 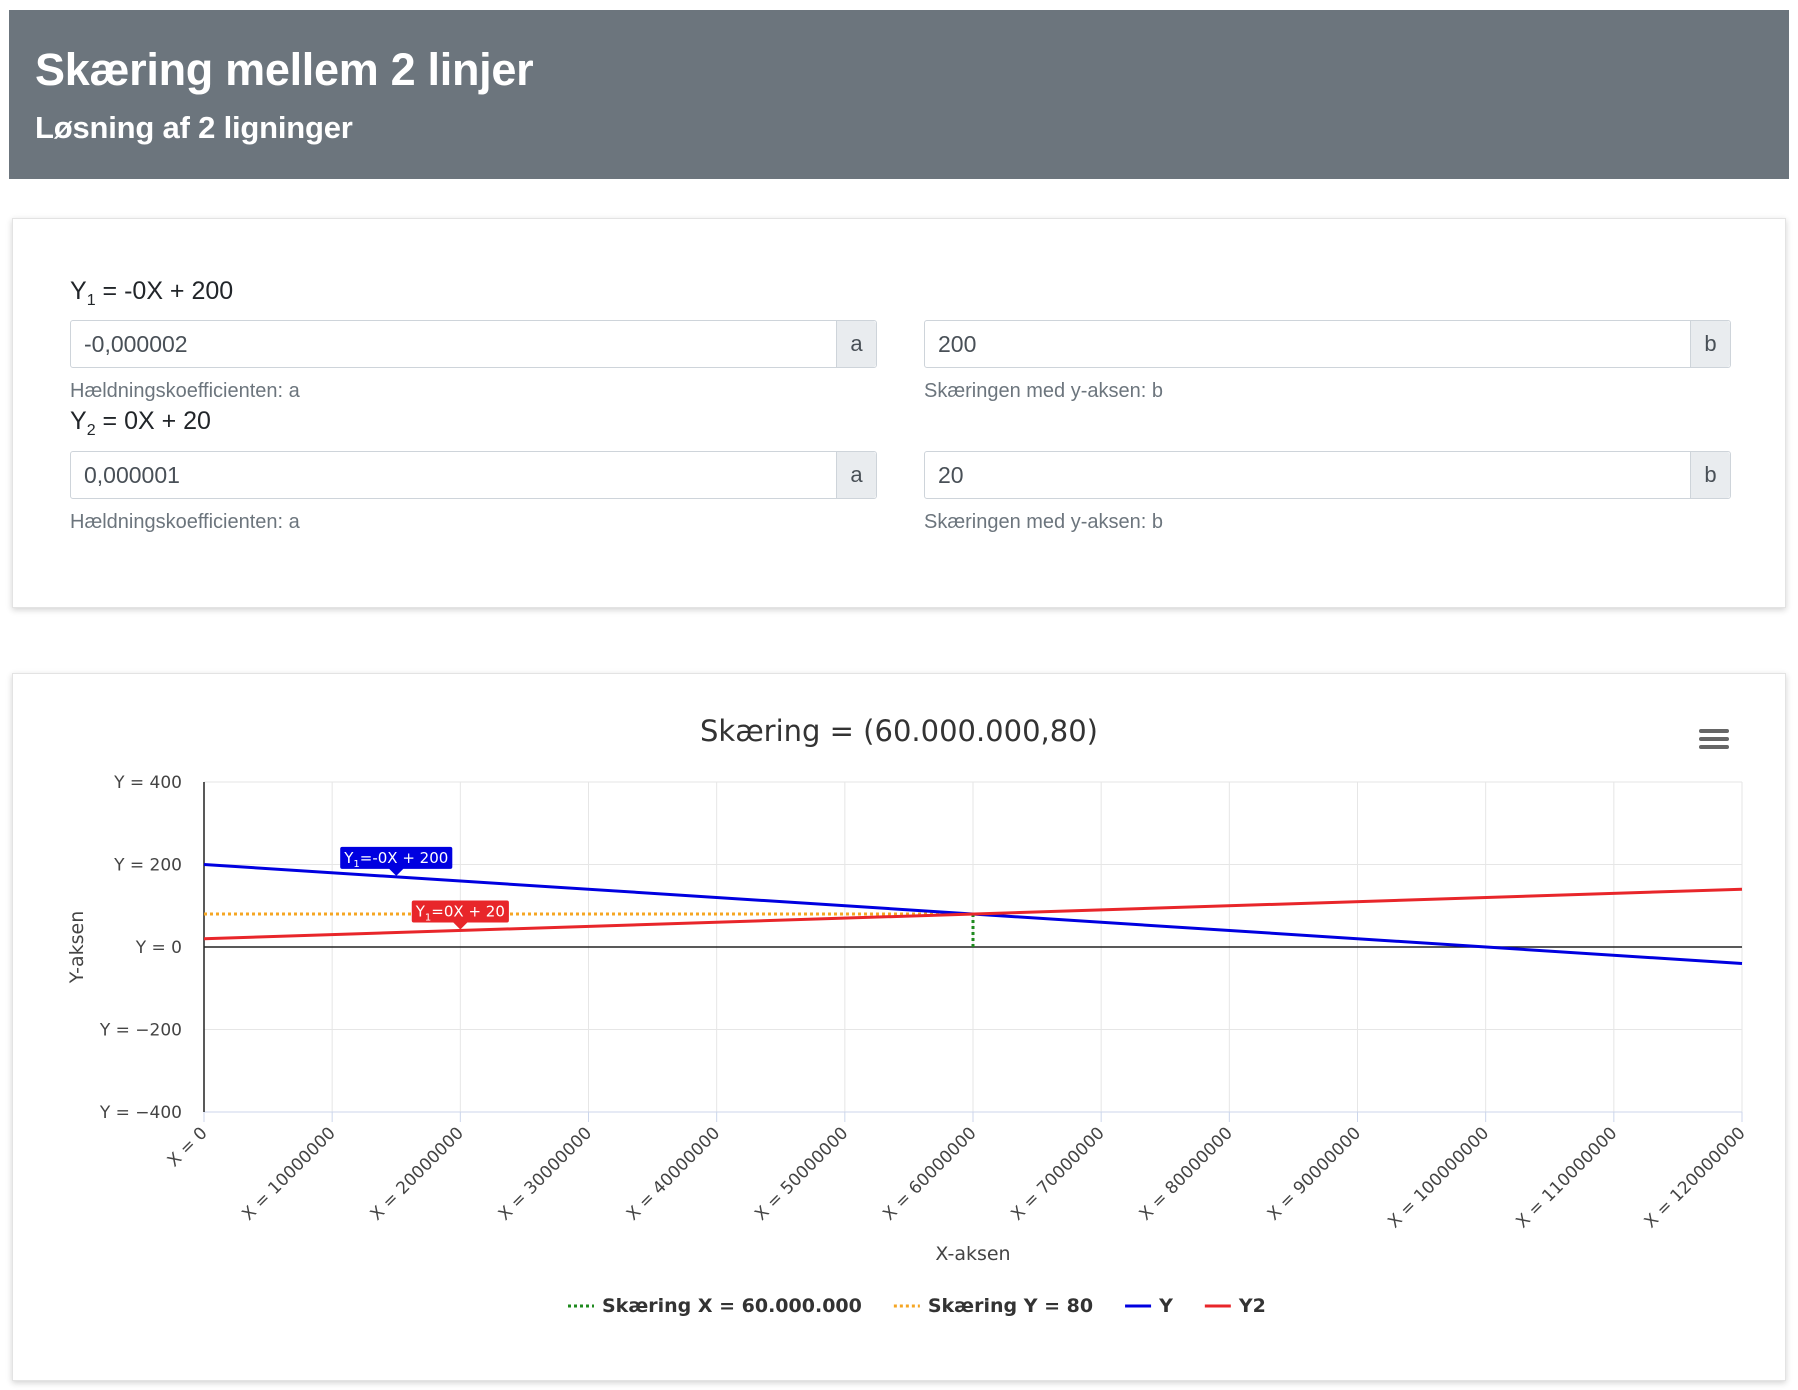 What do you see at coordinates (417, 1173) in the screenshot?
I see `x-tick-label: X = 20000000` at bounding box center [417, 1173].